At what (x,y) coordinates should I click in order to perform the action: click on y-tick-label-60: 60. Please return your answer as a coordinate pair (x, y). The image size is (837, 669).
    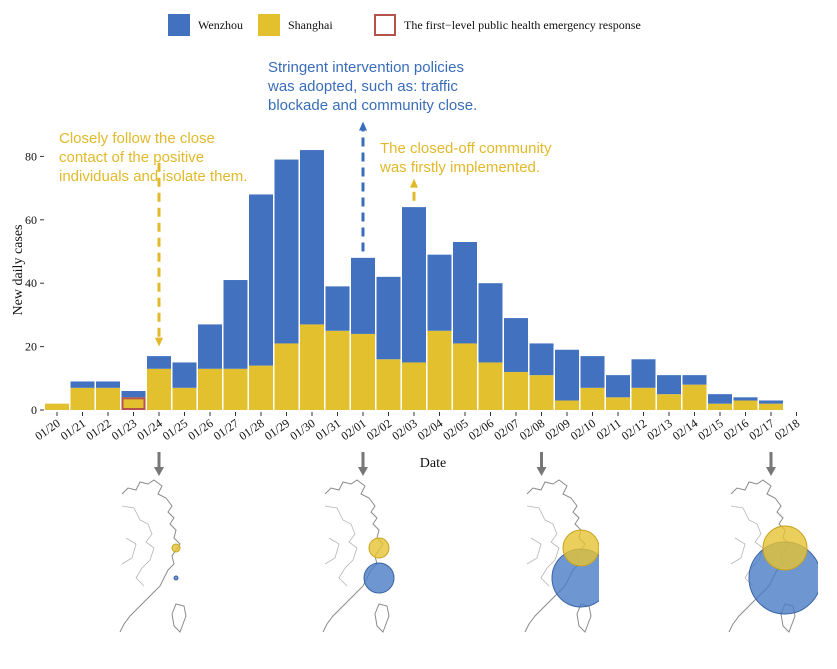
    Looking at the image, I should click on (31, 220).